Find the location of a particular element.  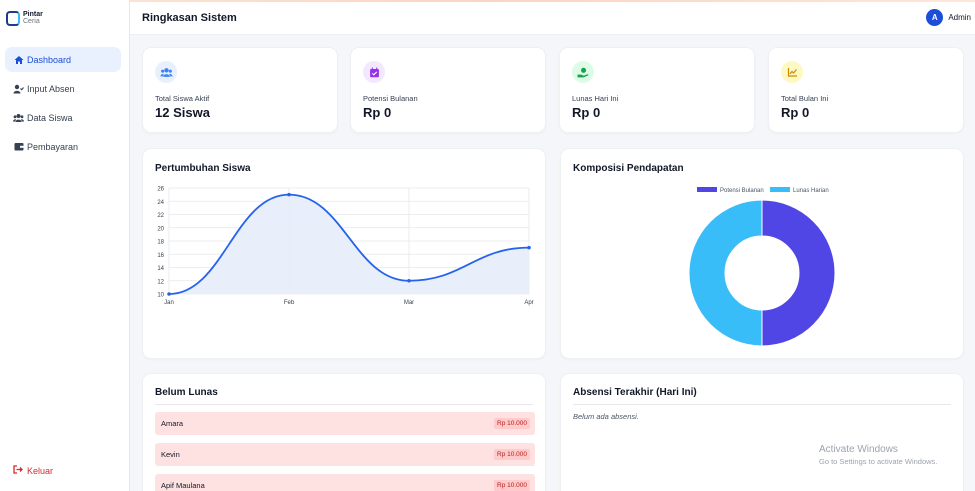

logo-subtitle: Ceria is located at coordinates (31, 21).